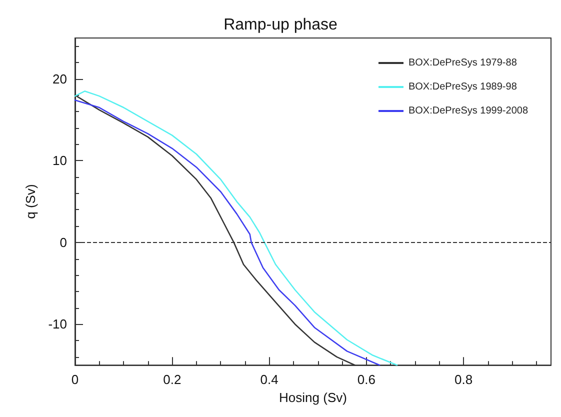 The image size is (561, 417). I want to click on legend-label: BOX:DePreSys 1999-2008, so click(468, 111).